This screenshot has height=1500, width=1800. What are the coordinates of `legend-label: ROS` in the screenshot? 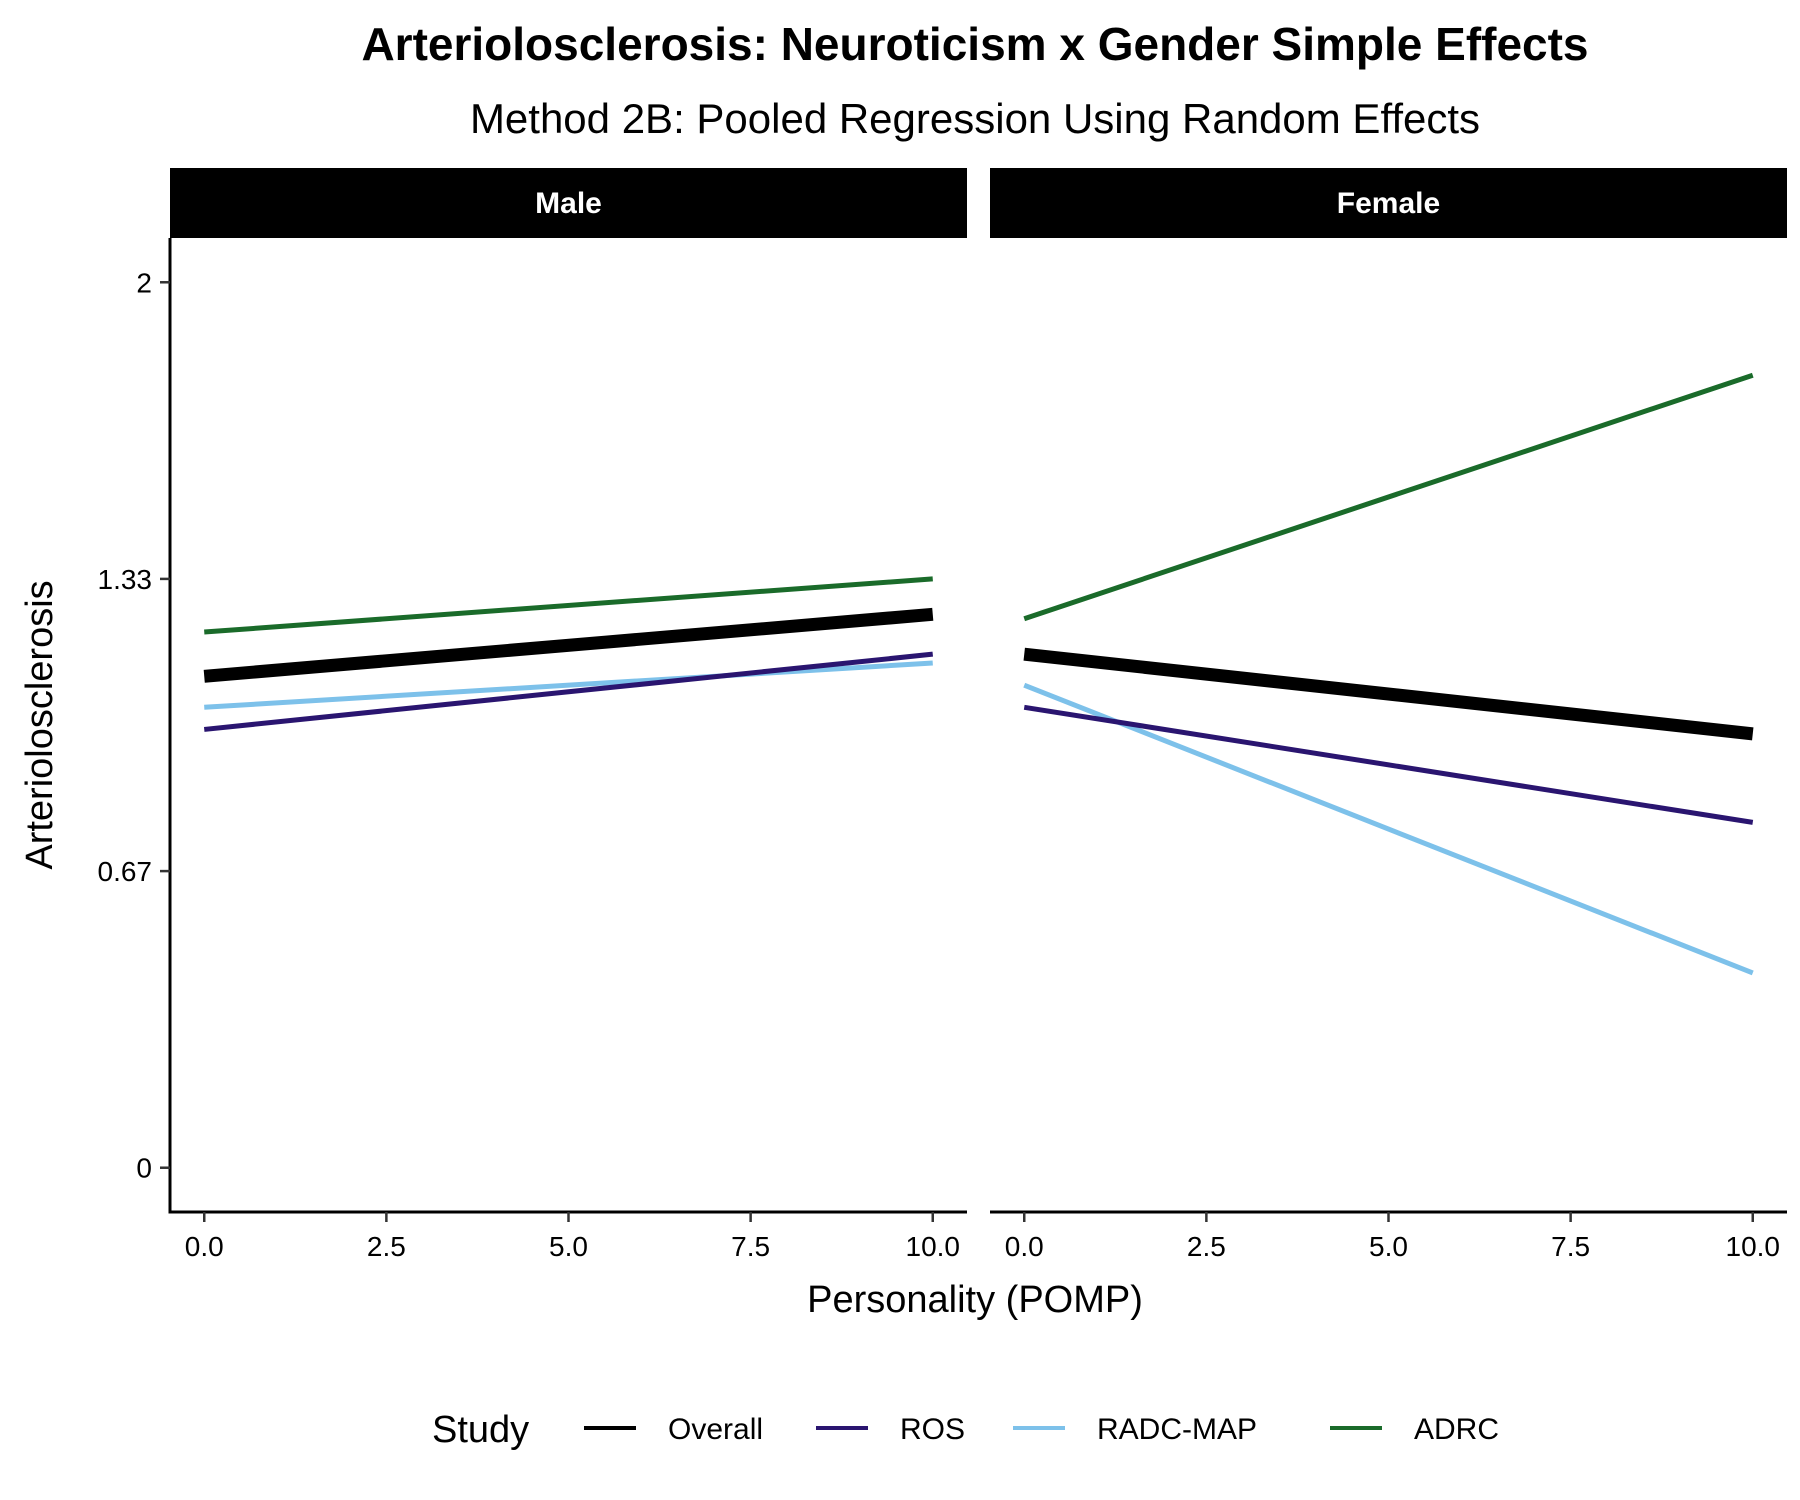 It's located at (932, 1429).